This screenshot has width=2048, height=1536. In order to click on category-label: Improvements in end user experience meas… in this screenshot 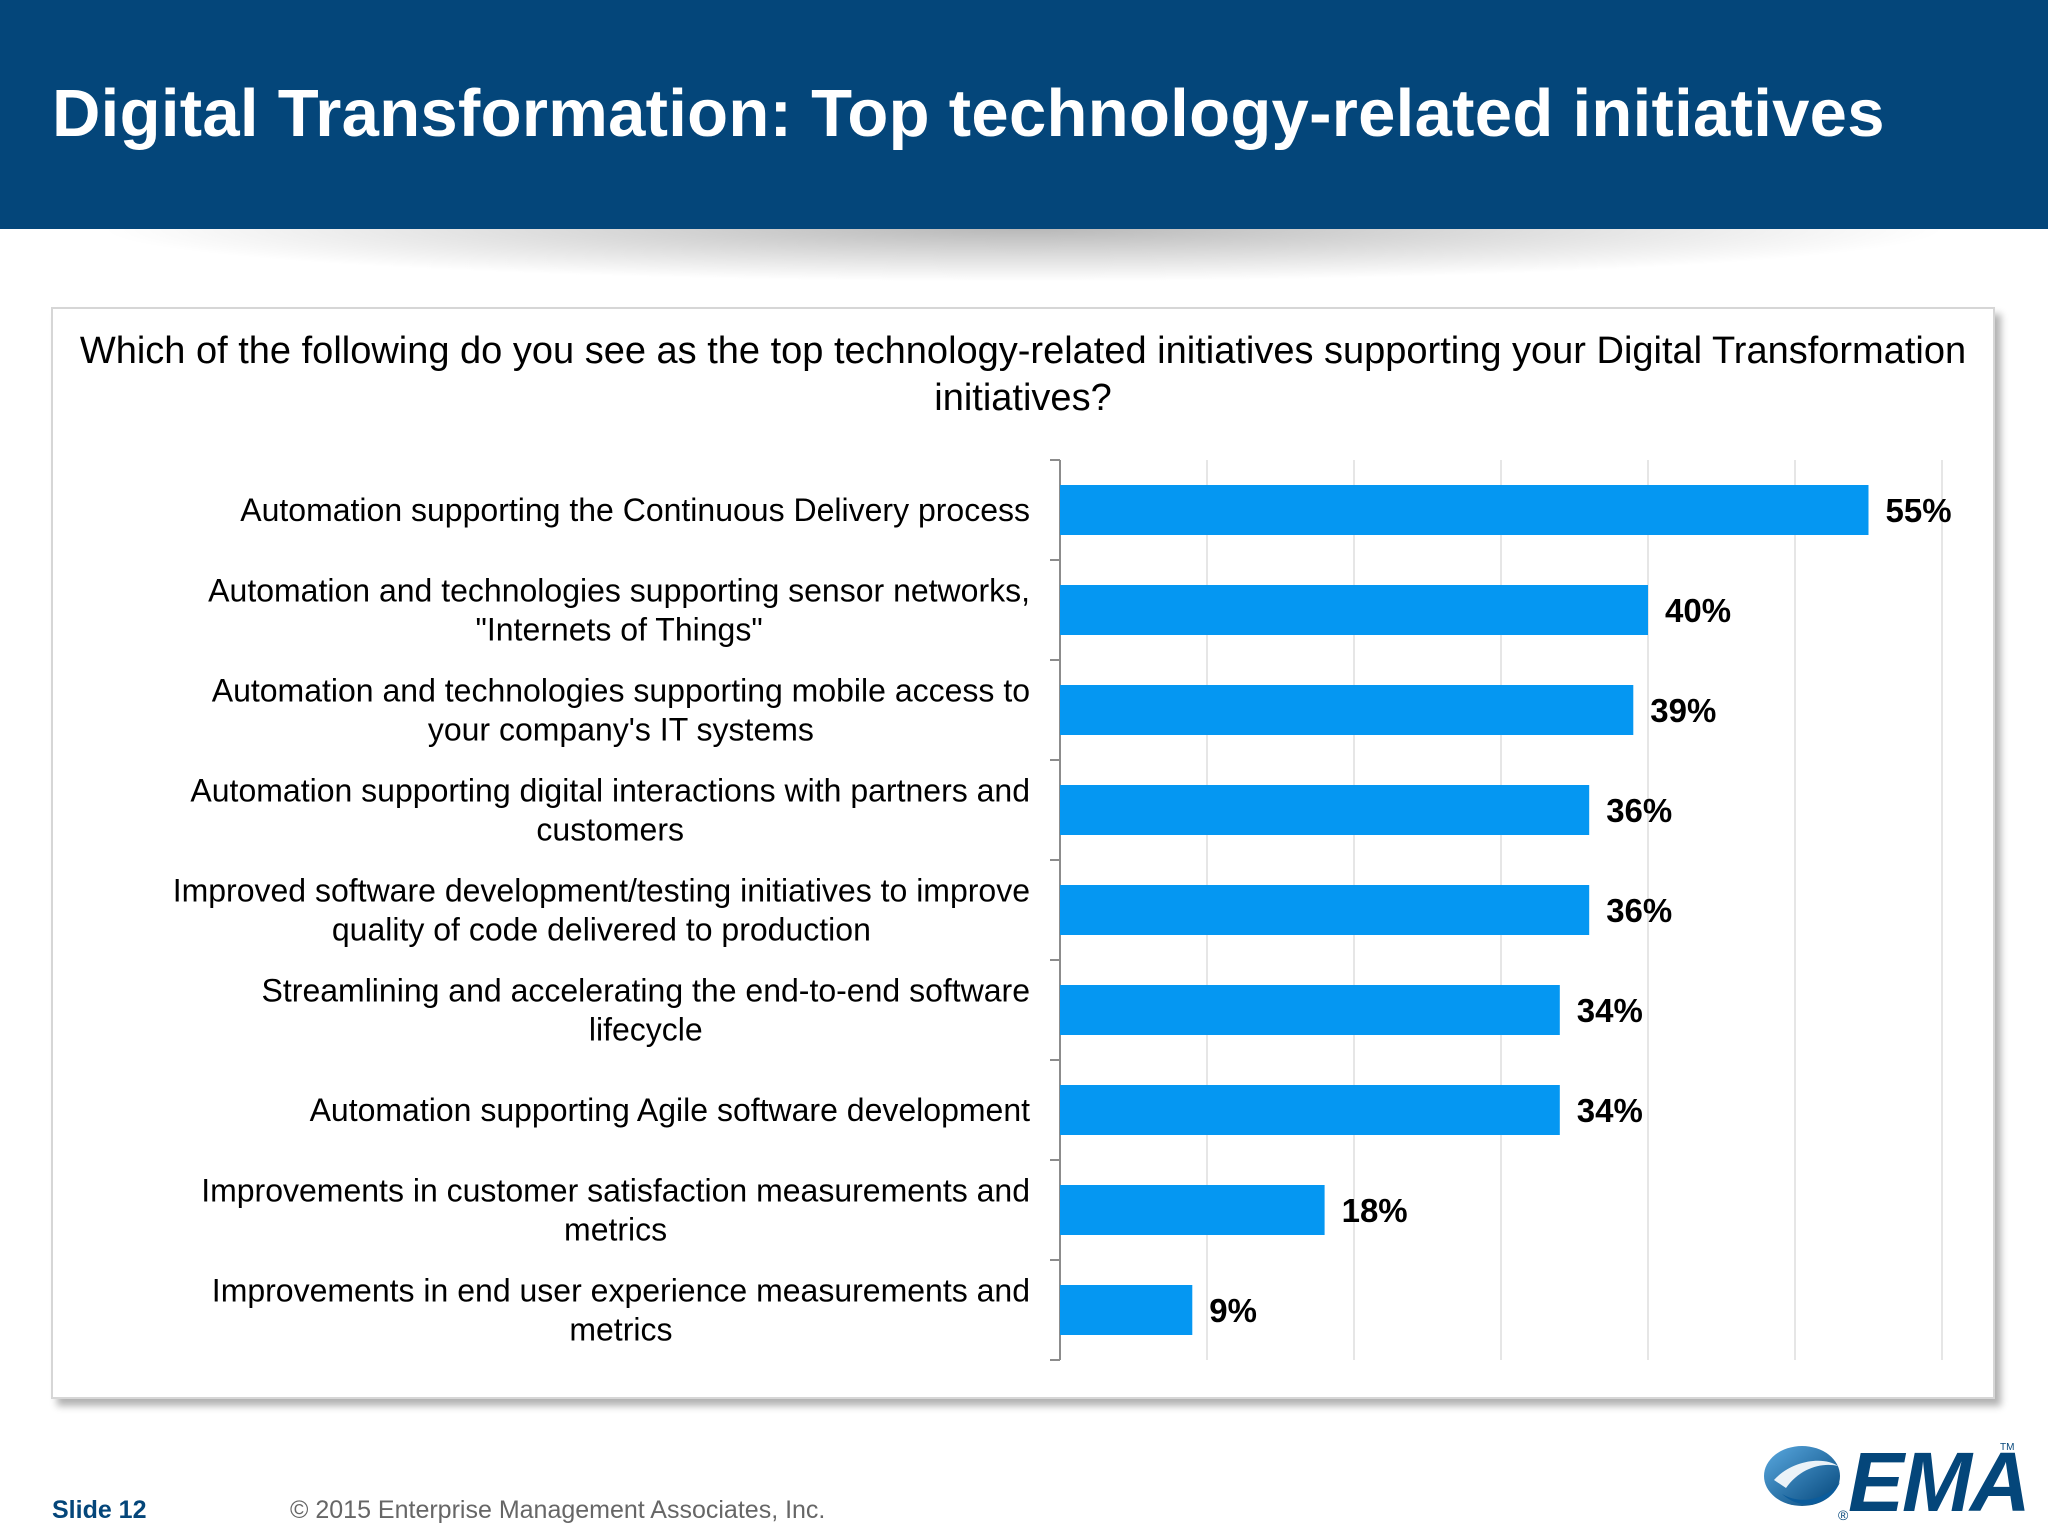, I will do `click(621, 1310)`.